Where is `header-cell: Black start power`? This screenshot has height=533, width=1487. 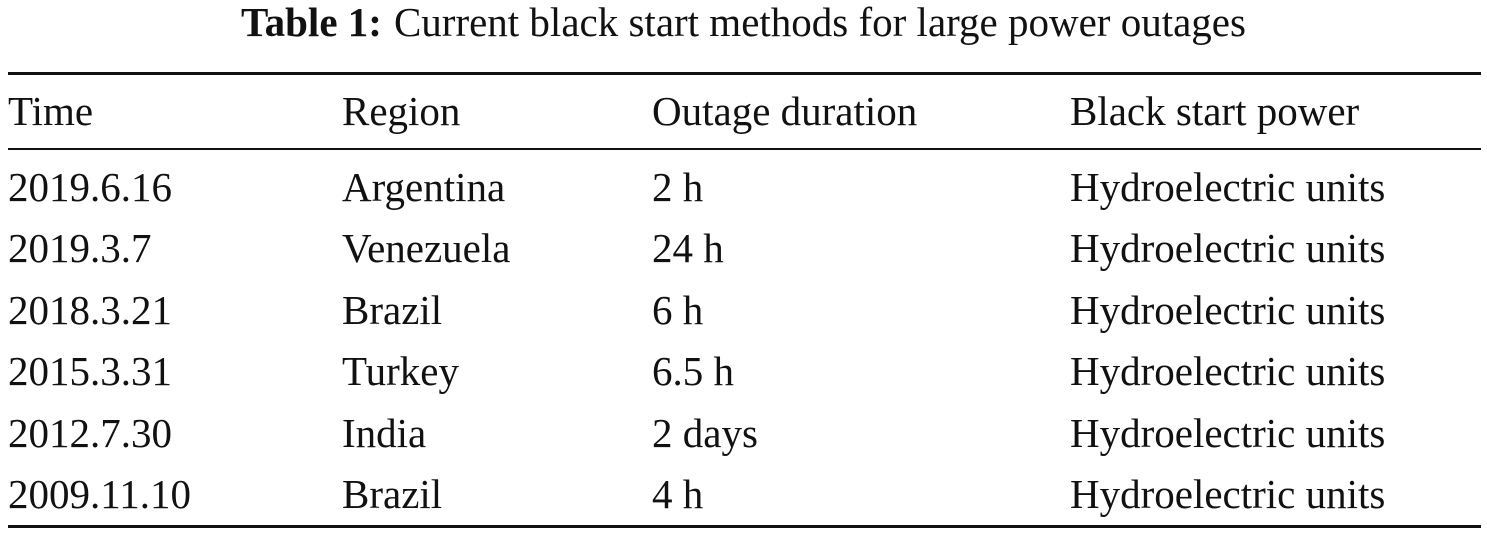
header-cell: Black start power is located at coordinates (1215, 111).